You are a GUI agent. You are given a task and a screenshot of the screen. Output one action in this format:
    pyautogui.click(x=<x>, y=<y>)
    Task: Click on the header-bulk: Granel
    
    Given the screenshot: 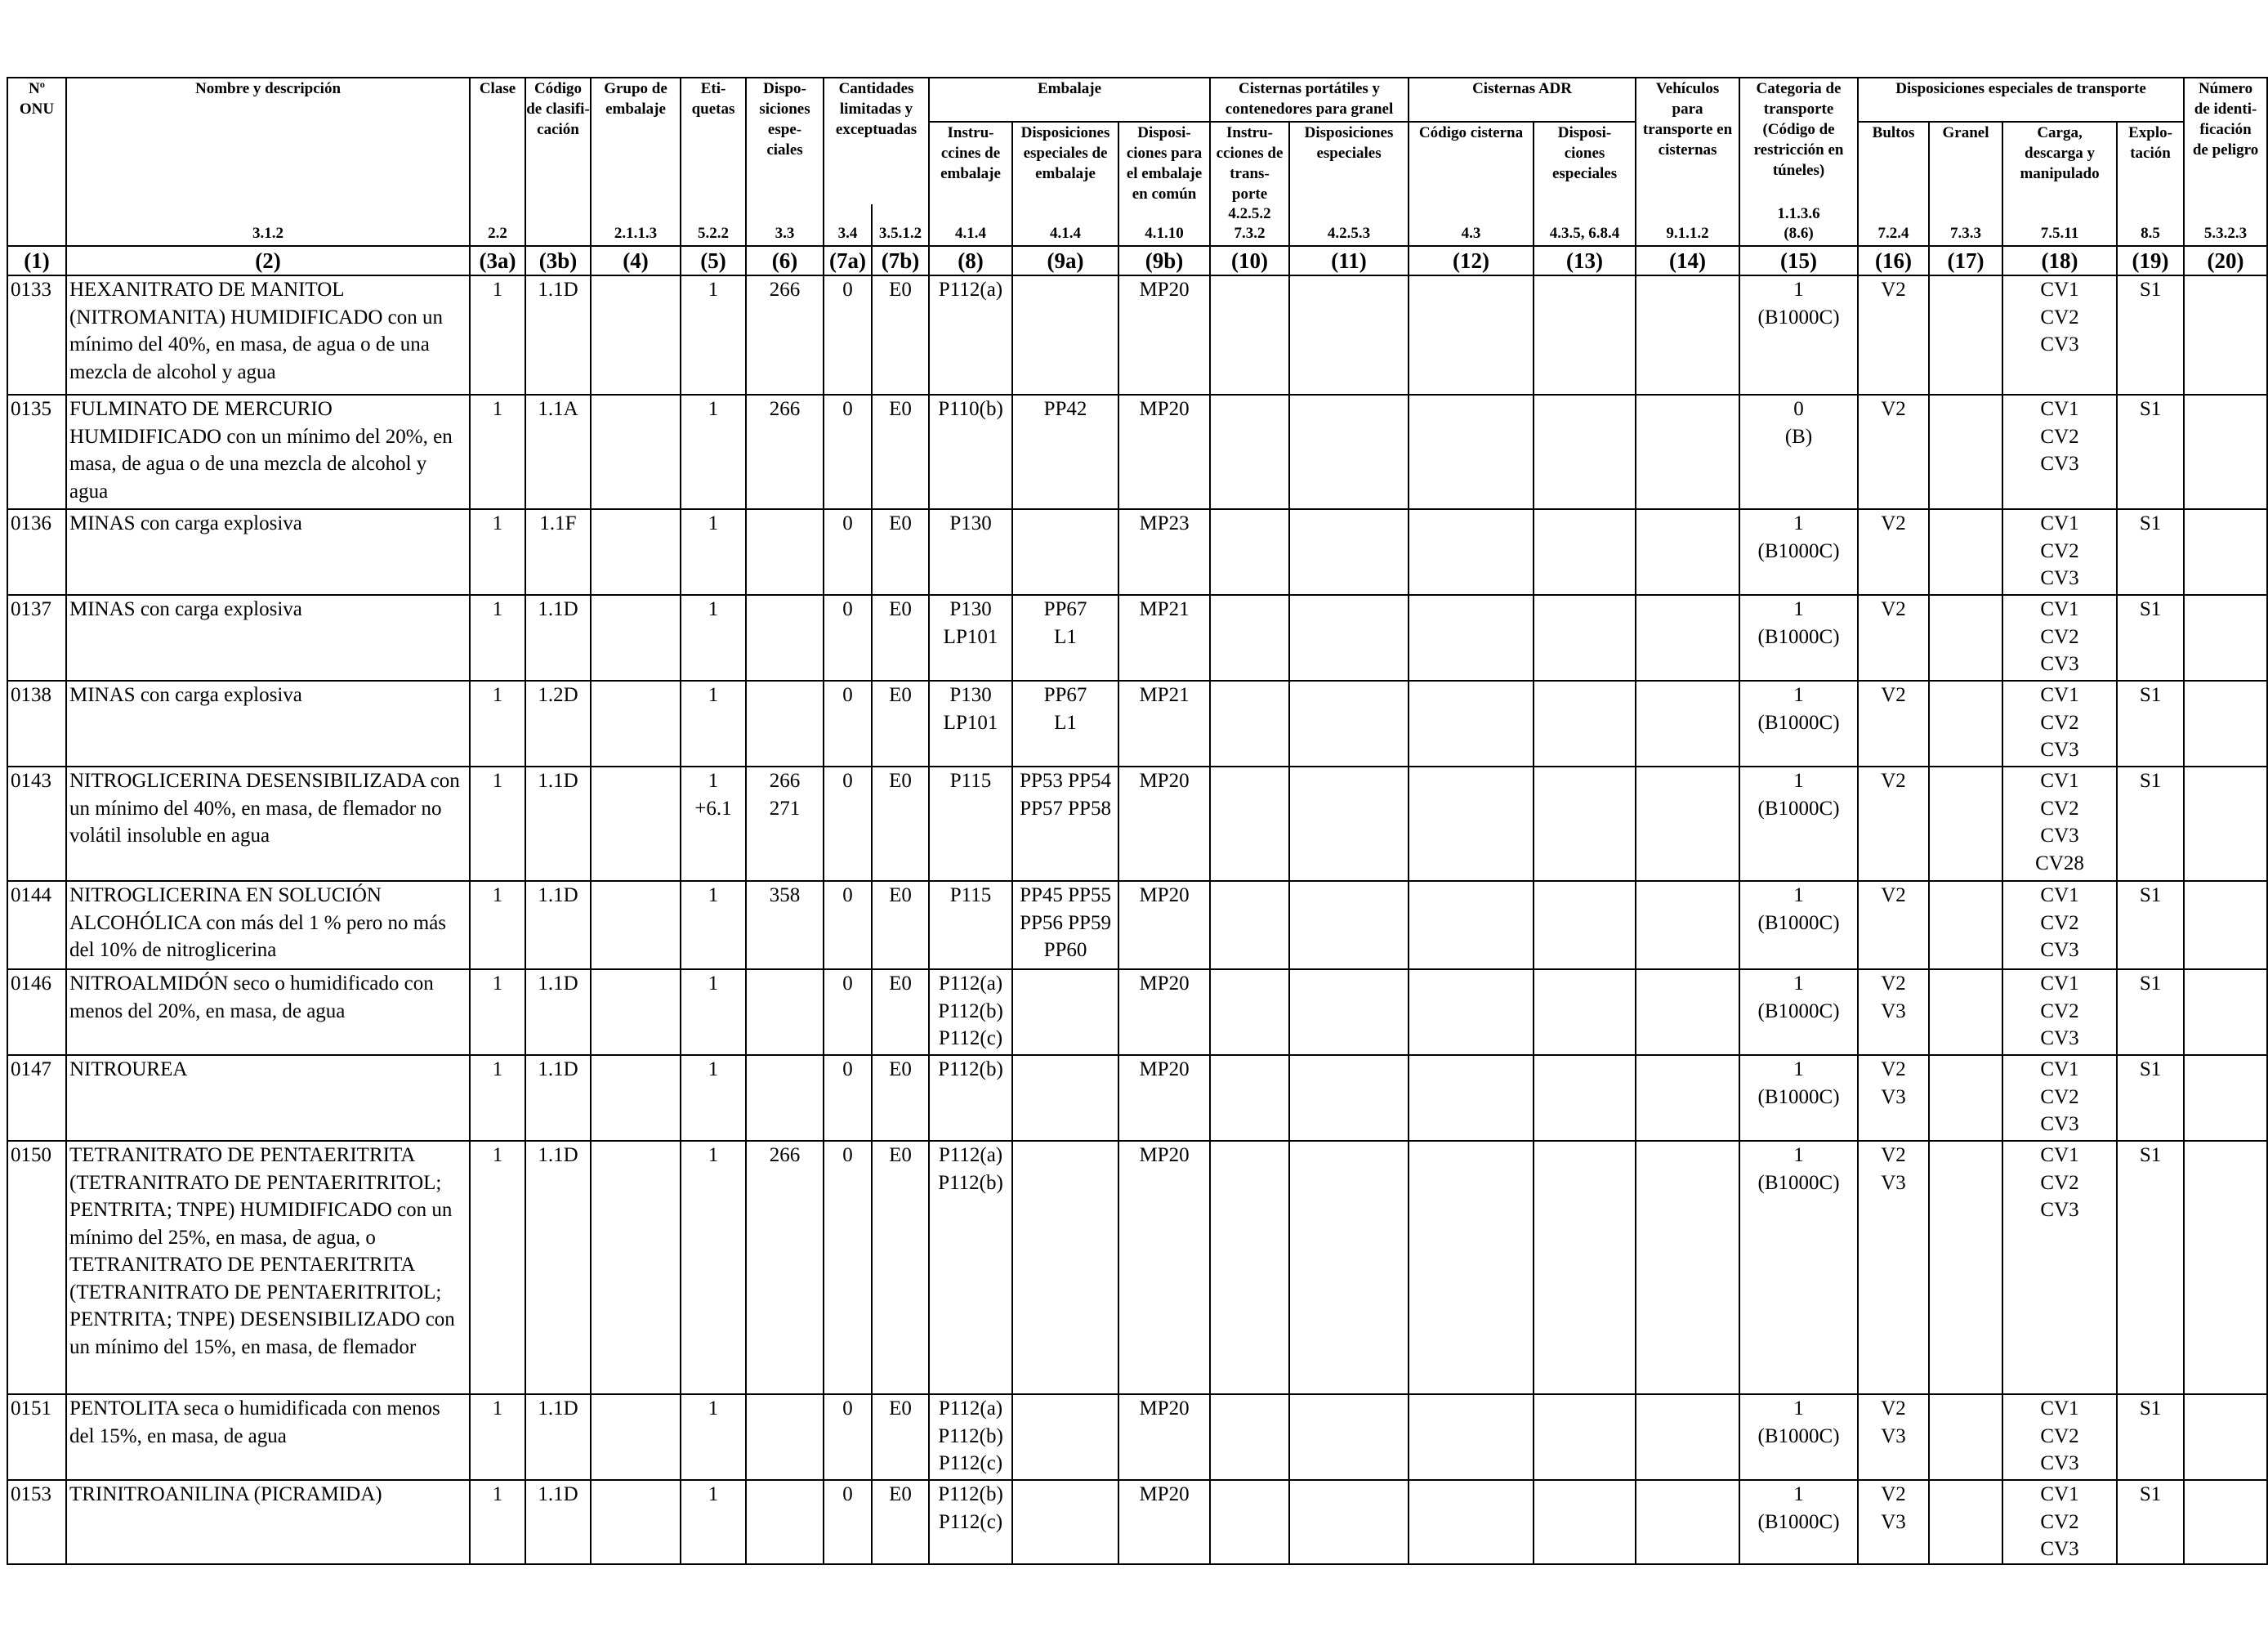 What is the action you would take?
    pyautogui.click(x=1966, y=162)
    